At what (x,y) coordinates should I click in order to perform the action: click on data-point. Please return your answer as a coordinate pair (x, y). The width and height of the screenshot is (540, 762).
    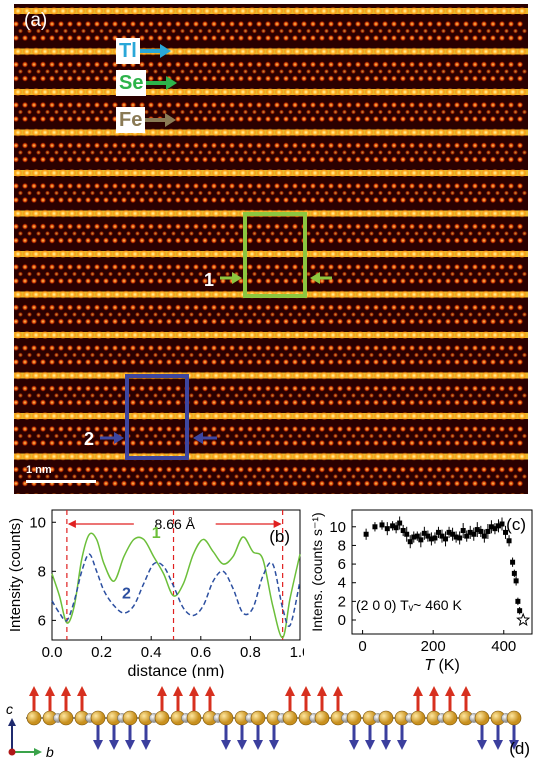
    Looking at the image, I should click on (502, 524).